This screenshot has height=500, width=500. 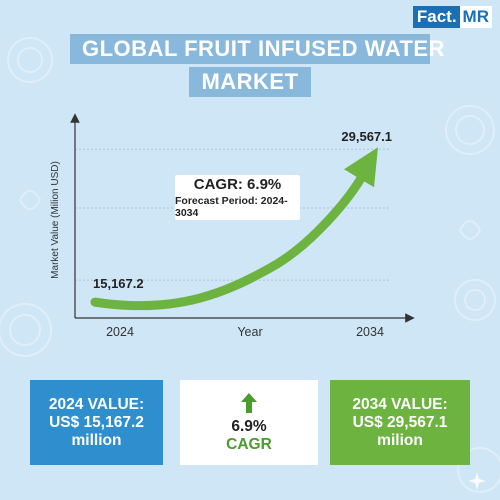 I want to click on cagr-callout-value: CAGR: 6.9%, so click(x=237, y=184).